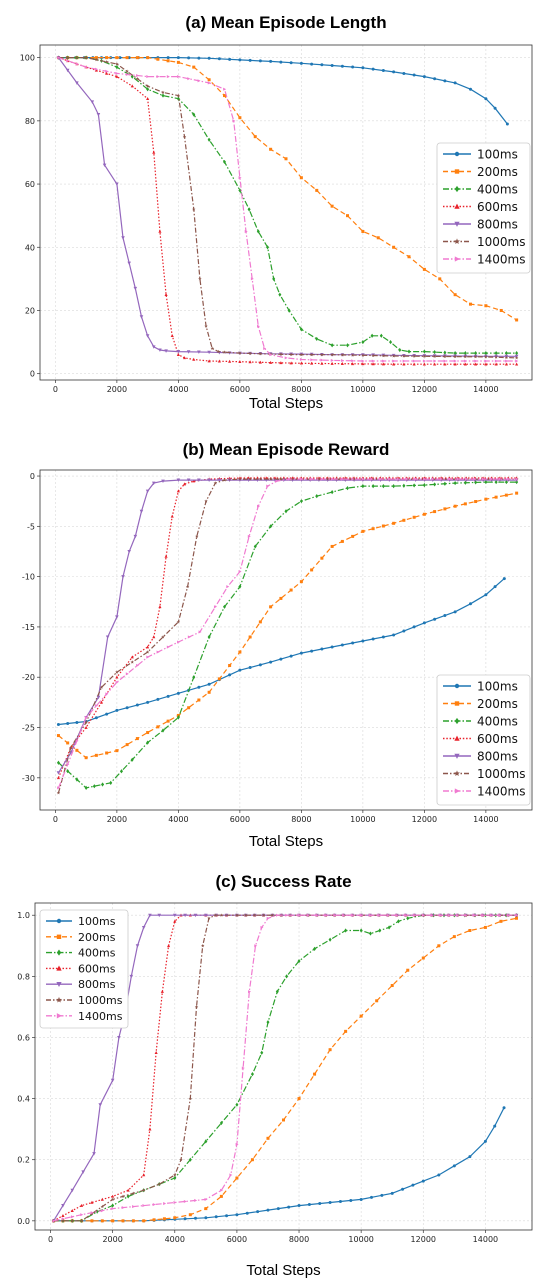 The image size is (550, 1285). I want to click on x-tick-label: 14000, so click(485, 1239).